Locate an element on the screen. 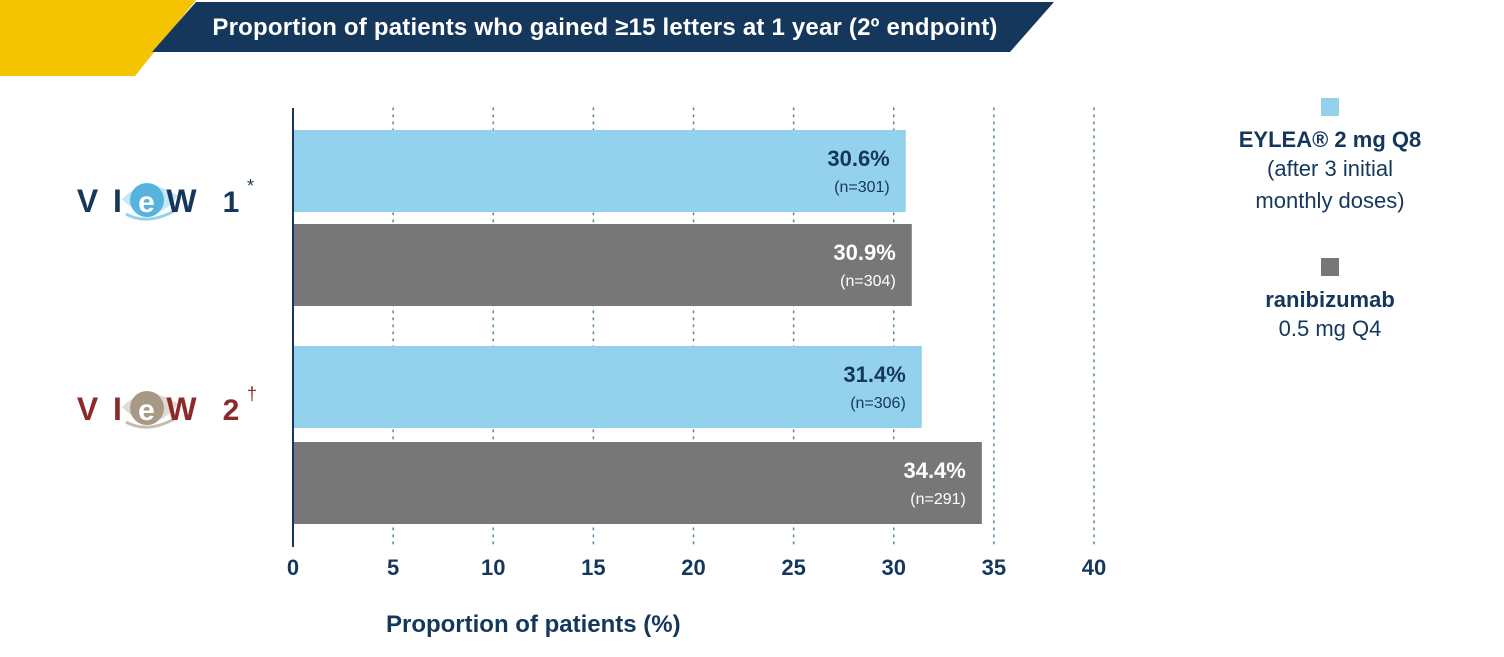 The width and height of the screenshot is (1504, 657). x-tick-label: 35 is located at coordinates (994, 567).